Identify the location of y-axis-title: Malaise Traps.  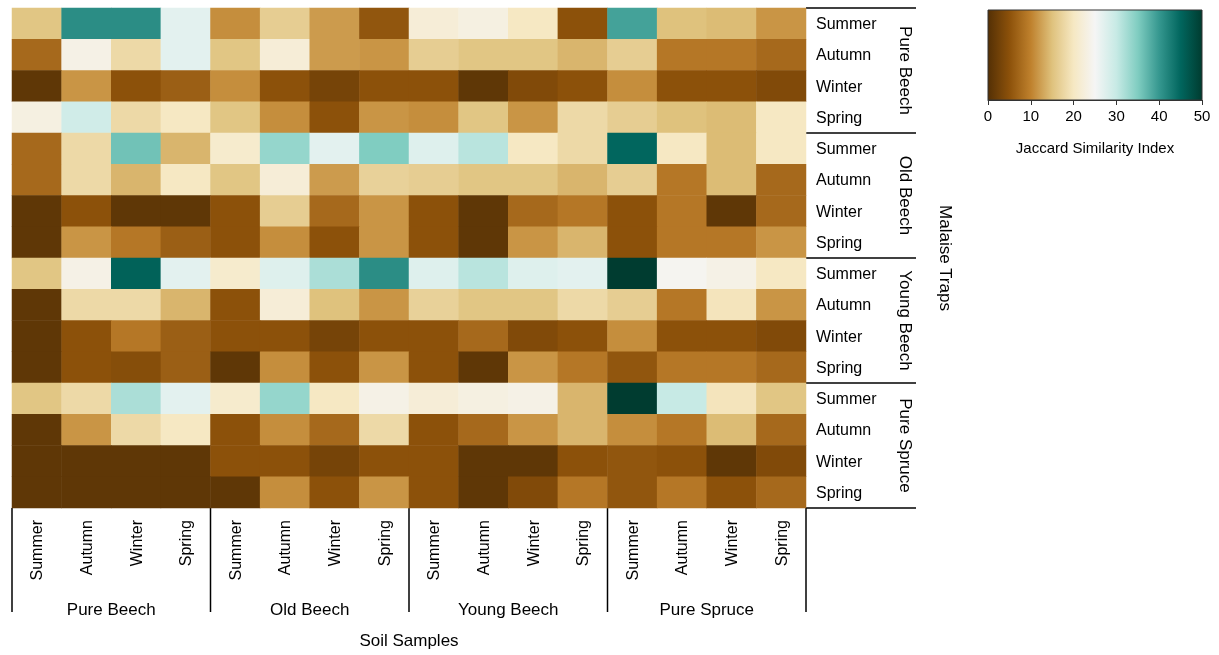
(945, 258).